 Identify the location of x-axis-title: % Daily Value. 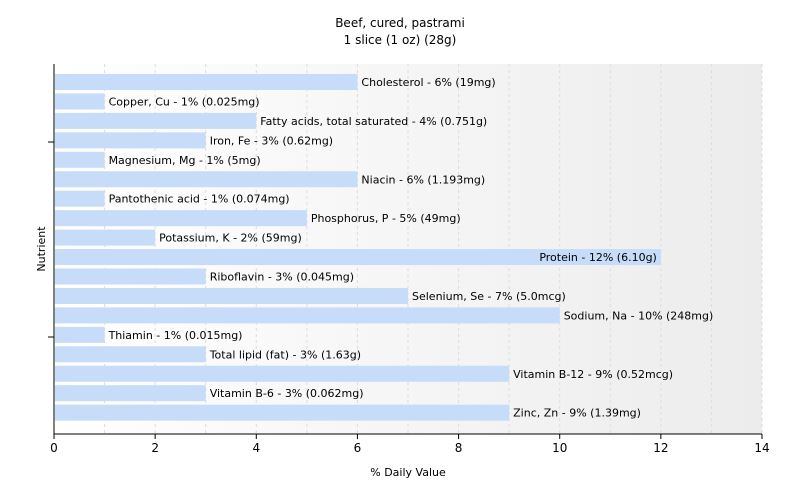
(408, 472).